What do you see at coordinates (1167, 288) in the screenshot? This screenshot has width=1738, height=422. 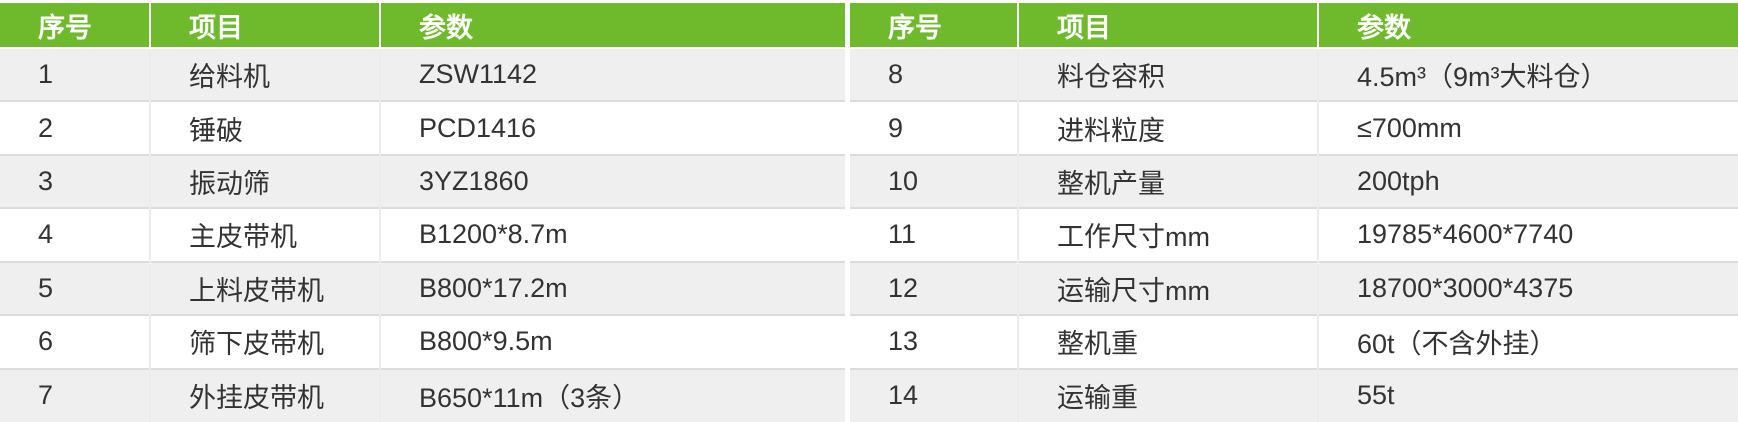 I see `item-cell: 运输尺寸mm` at bounding box center [1167, 288].